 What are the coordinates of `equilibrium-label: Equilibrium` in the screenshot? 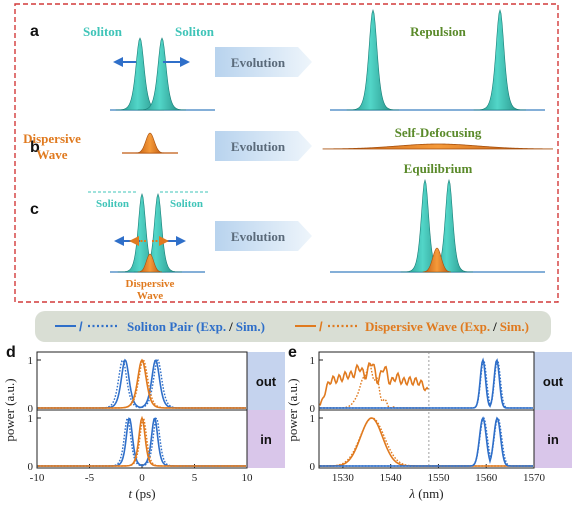 It's located at (438, 168).